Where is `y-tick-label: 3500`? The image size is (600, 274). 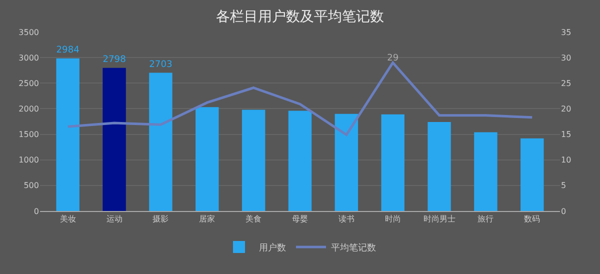
y-tick-label: 3500 is located at coordinates (28, 32).